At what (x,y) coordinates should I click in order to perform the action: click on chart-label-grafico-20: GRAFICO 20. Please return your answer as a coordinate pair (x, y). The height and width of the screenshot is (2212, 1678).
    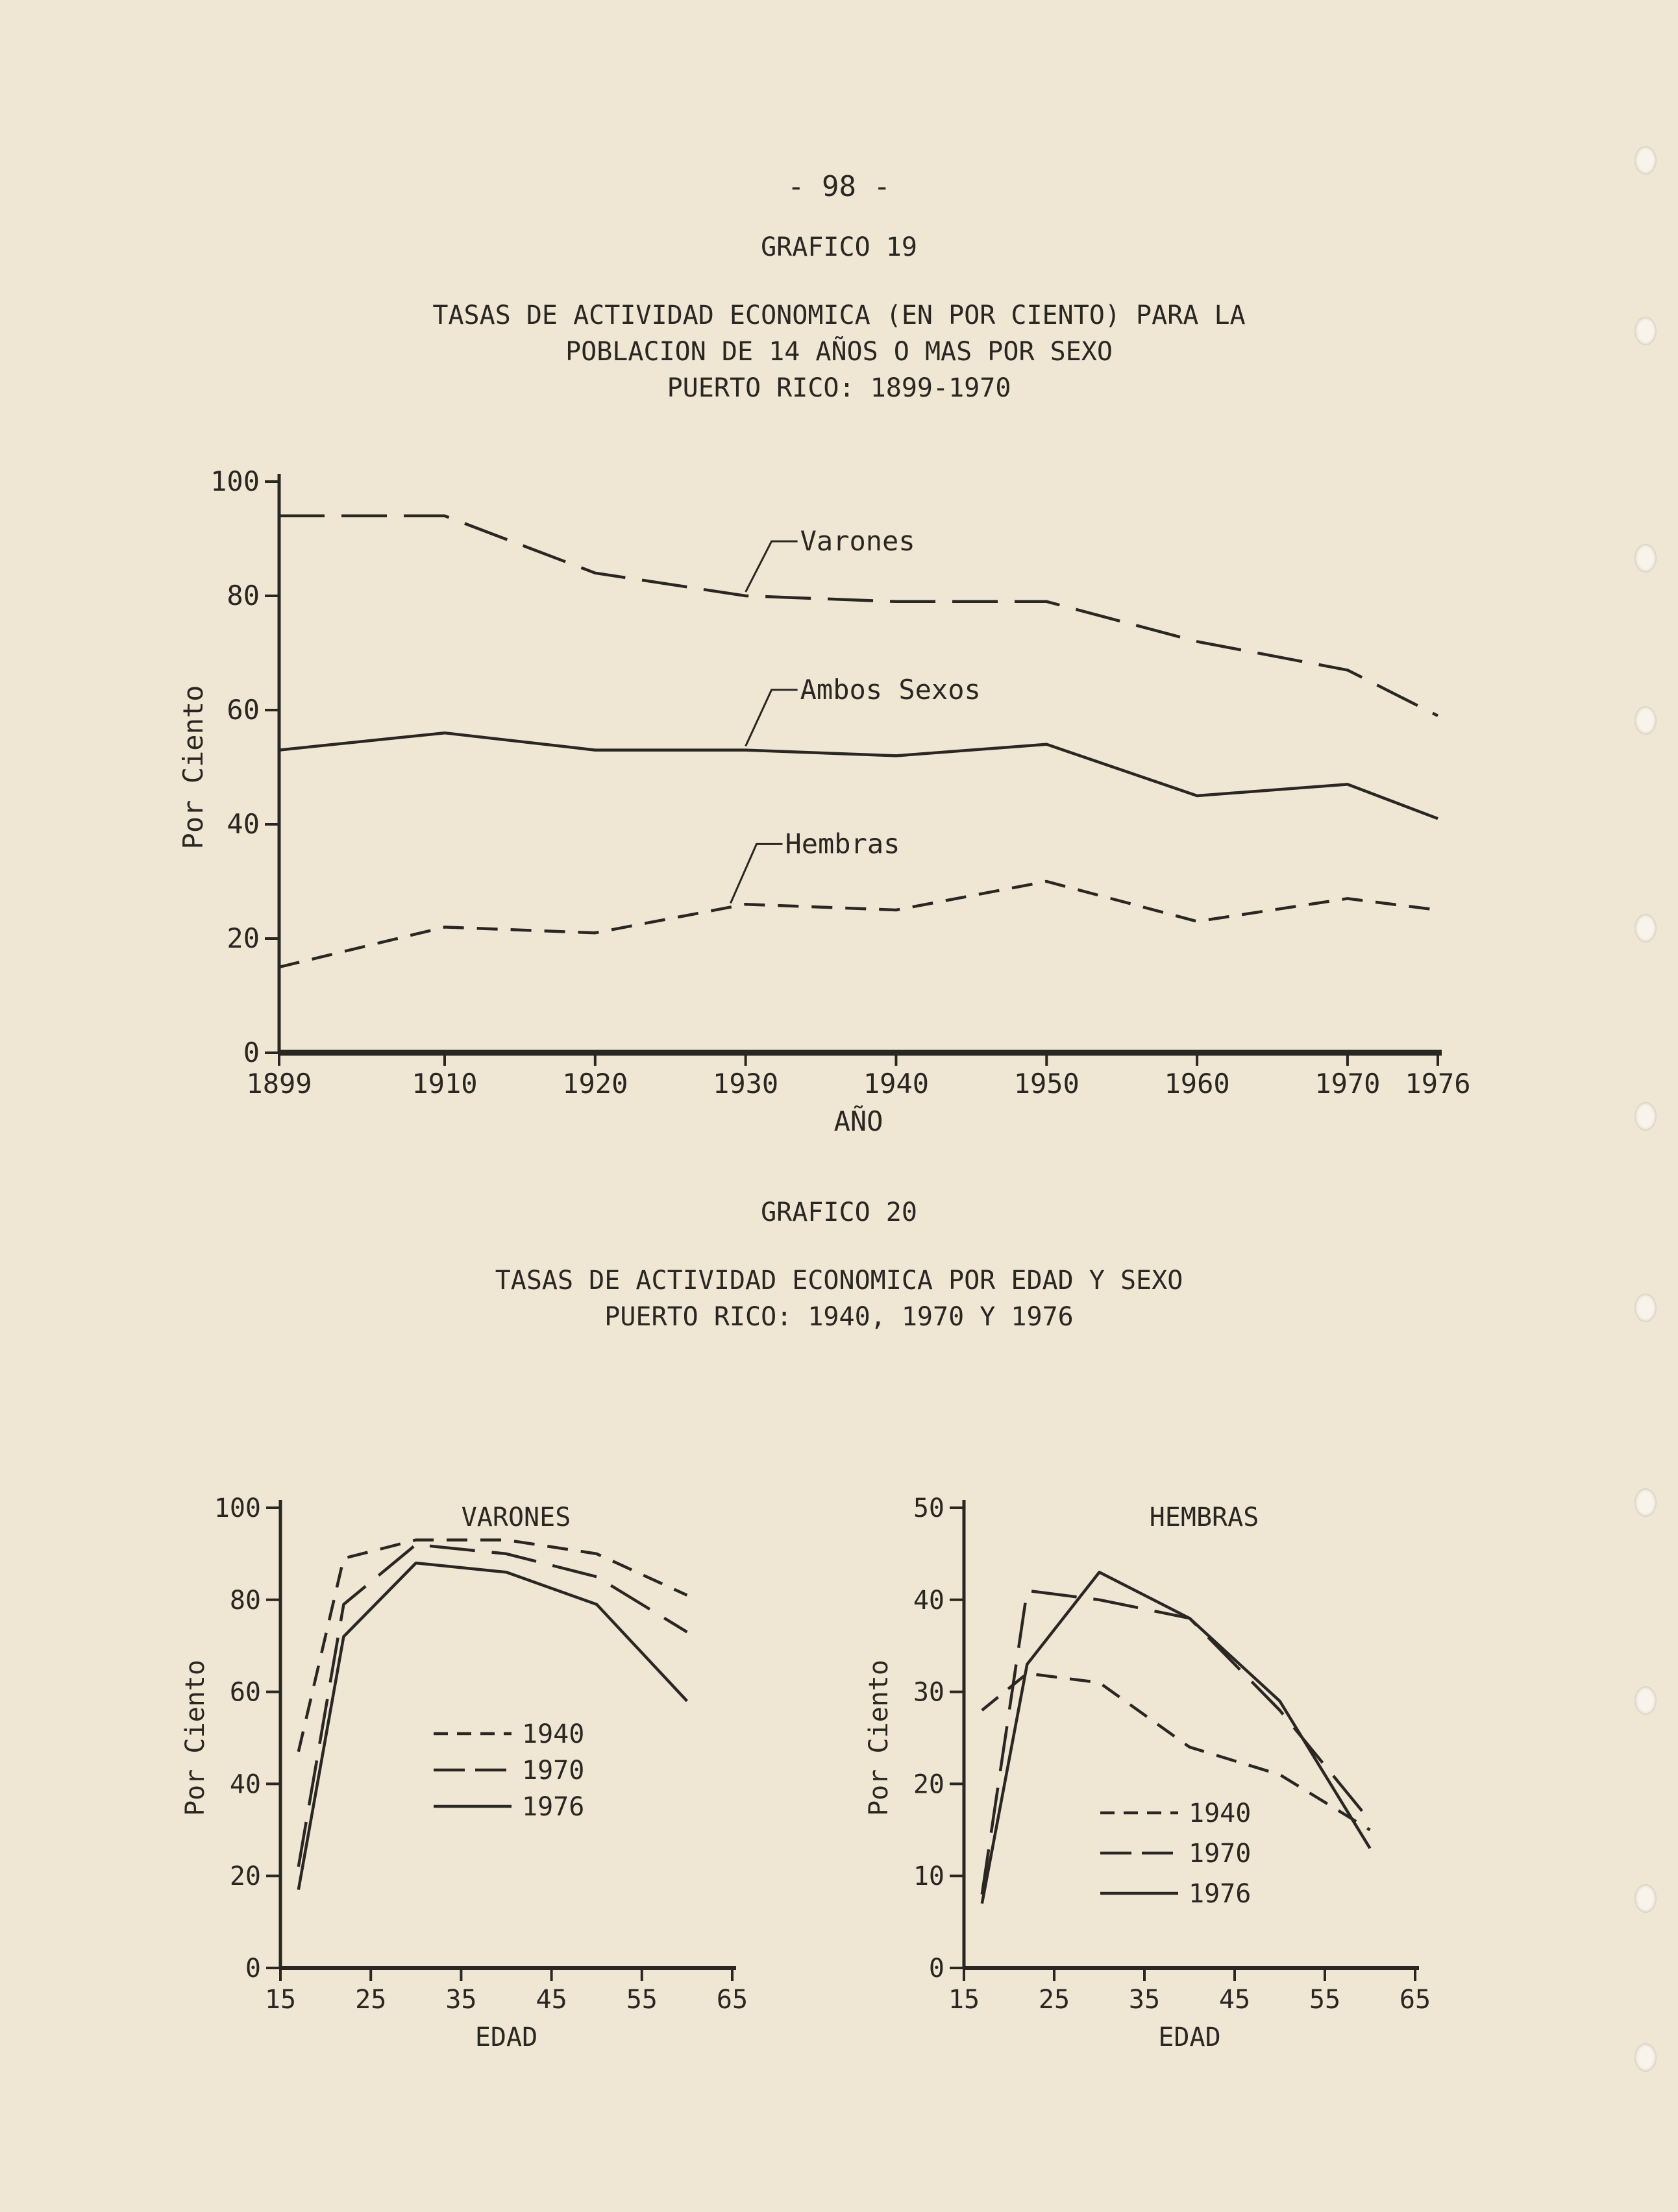
    Looking at the image, I should click on (839, 1212).